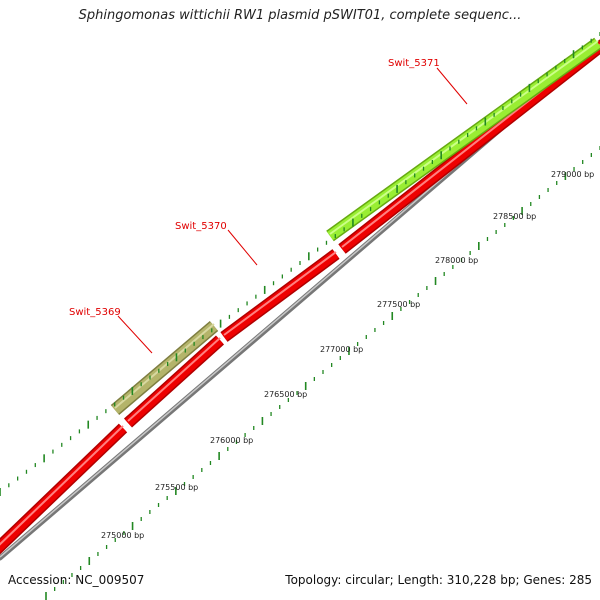 Image resolution: width=600 pixels, height=600 pixels. I want to click on gene-label-swit-5370: Swit_5370, so click(201, 226).